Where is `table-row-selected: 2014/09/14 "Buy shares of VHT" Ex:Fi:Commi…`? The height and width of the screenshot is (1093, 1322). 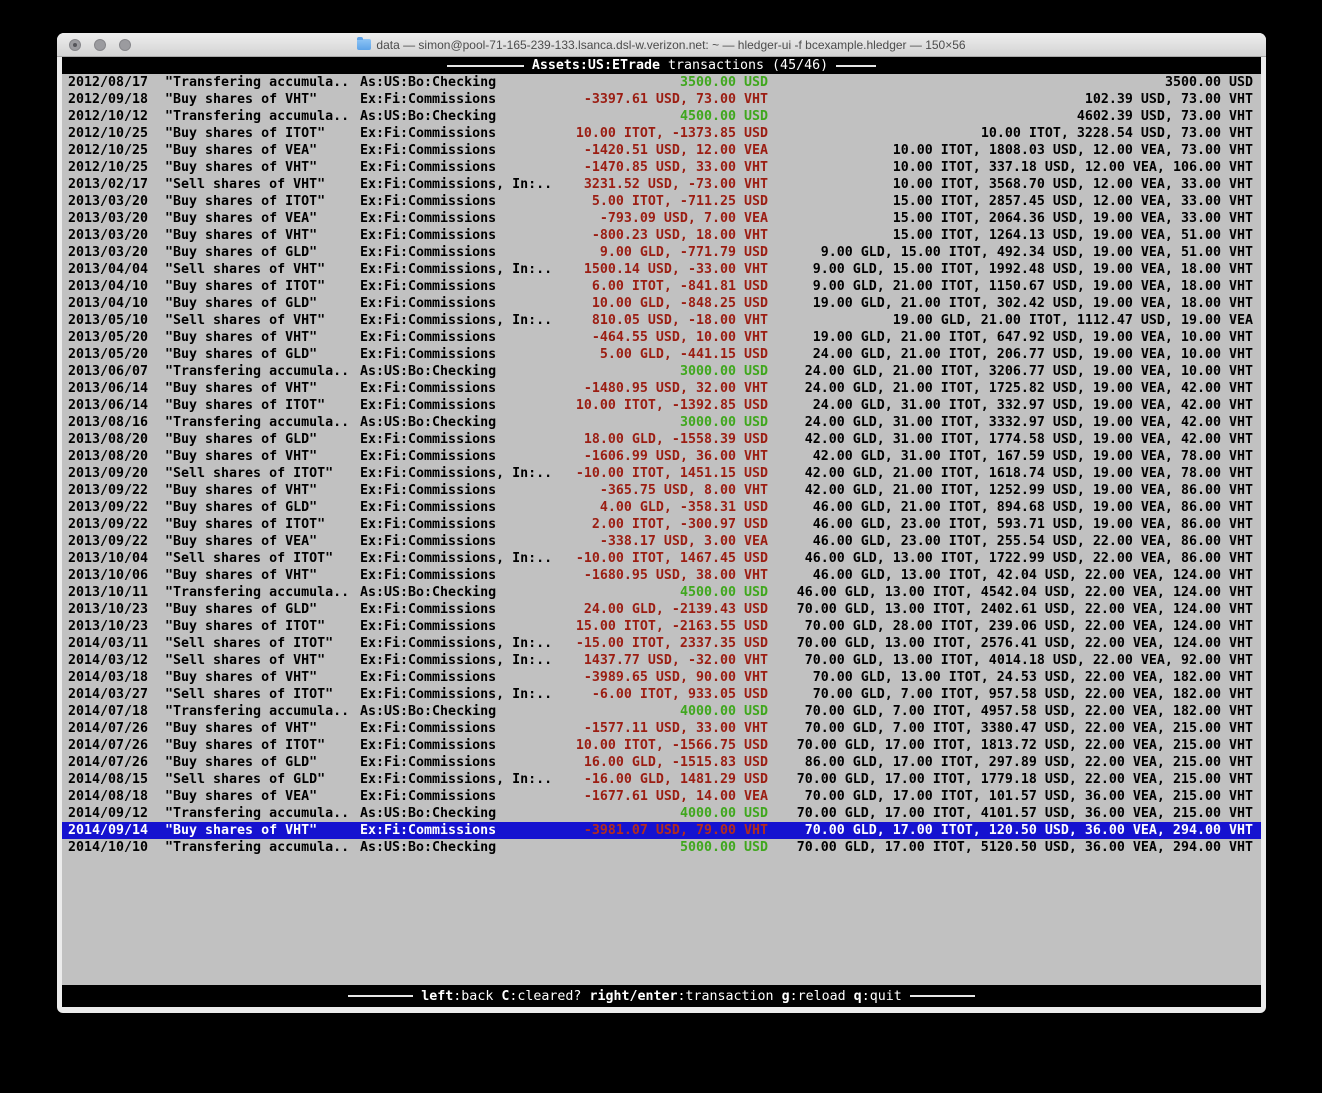 table-row-selected: 2014/09/14 "Buy shares of VHT" Ex:Fi:Commi… is located at coordinates (661, 830).